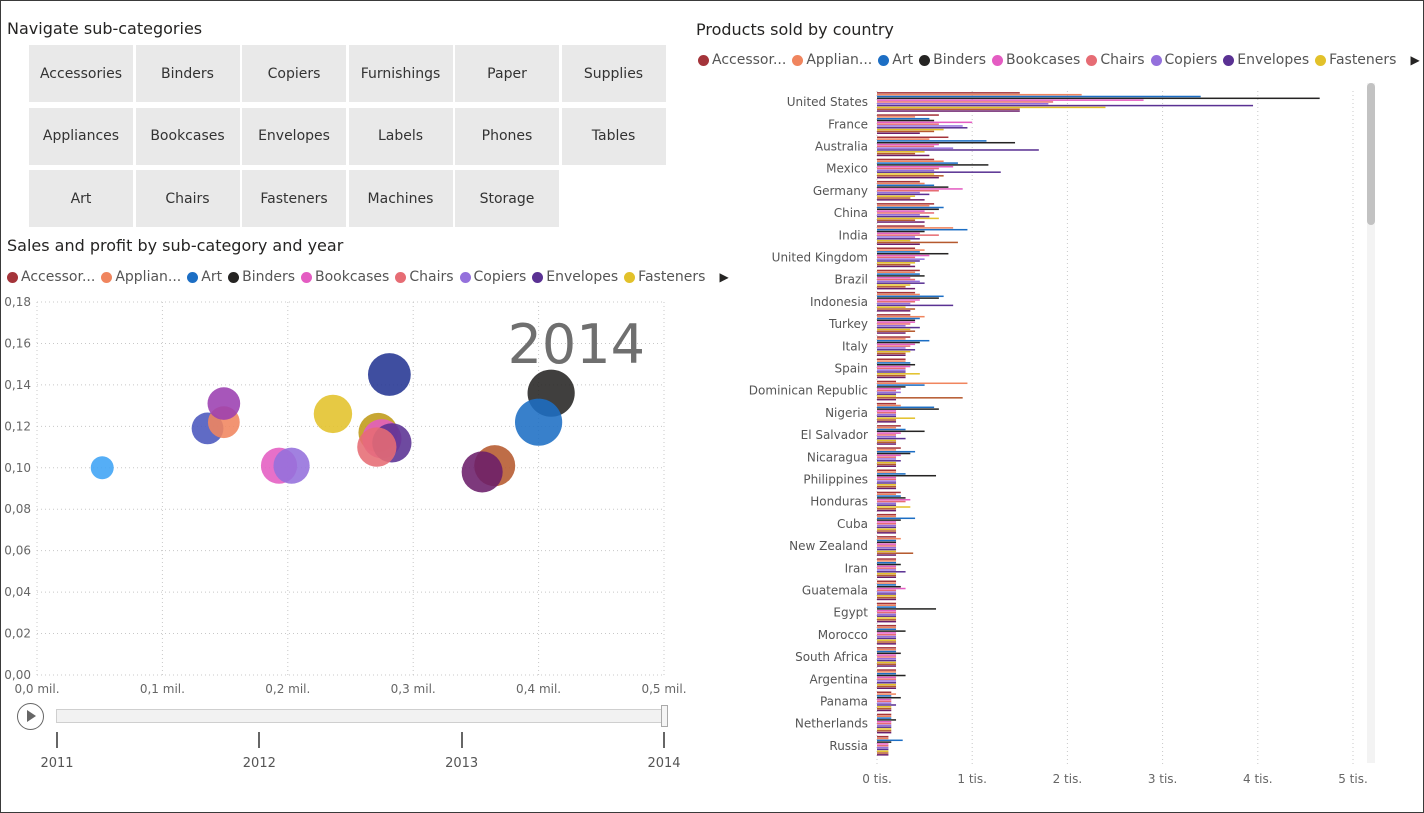 Image resolution: width=1424 pixels, height=813 pixels. I want to click on slicer-button-furnishings: Furnishings, so click(400, 73).